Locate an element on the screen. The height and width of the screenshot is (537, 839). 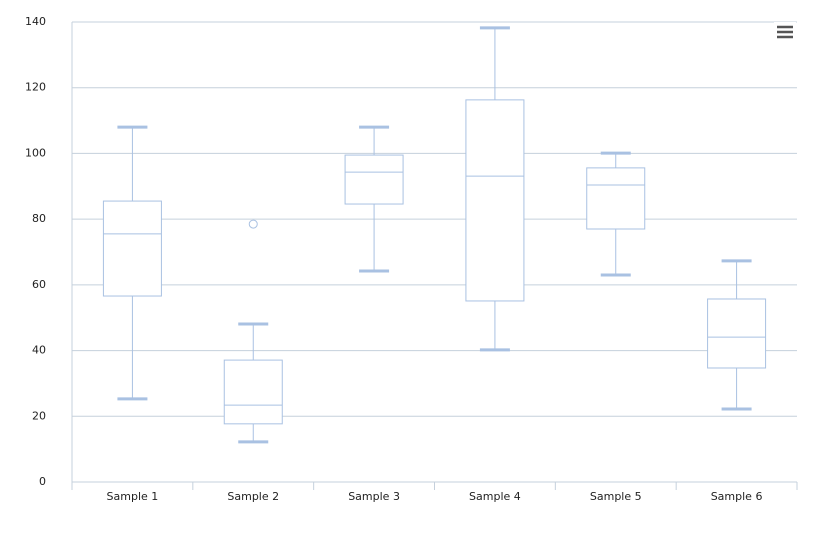
y-tick-label: 120 is located at coordinates (35, 87).